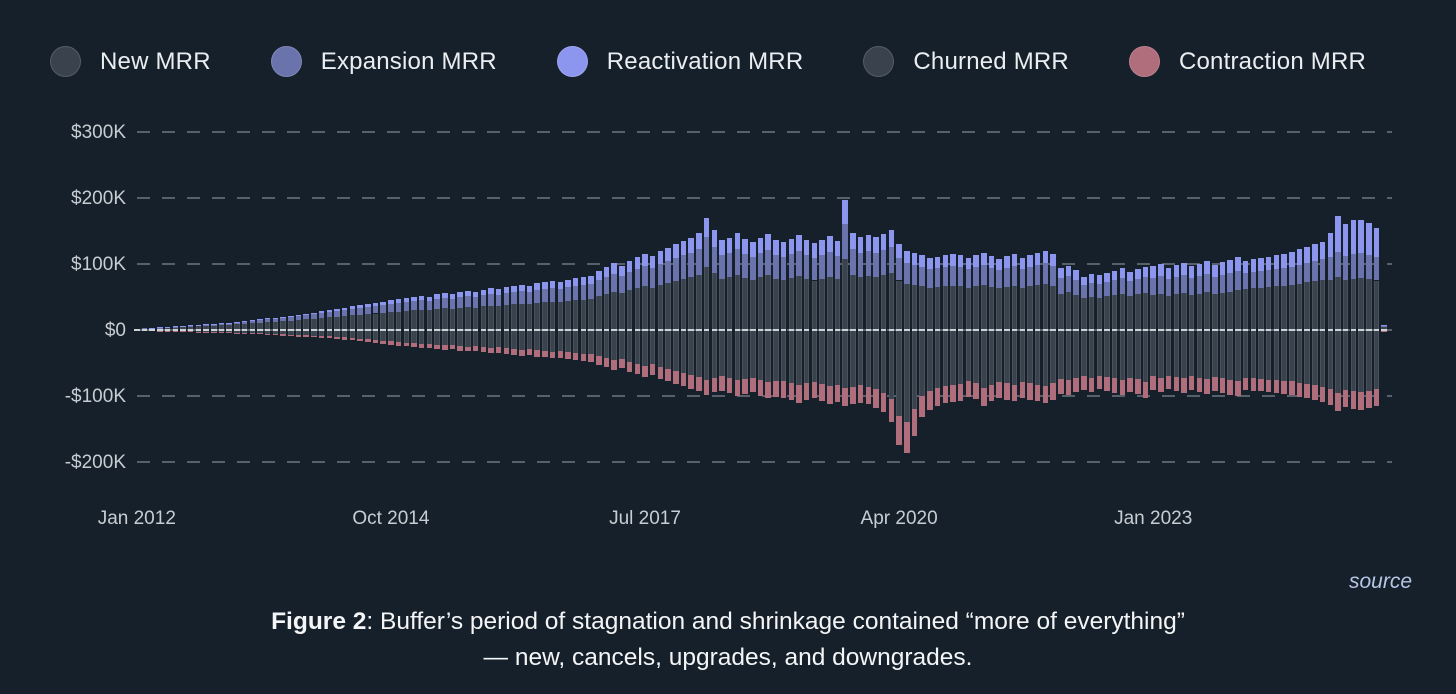  Describe the element at coordinates (1380, 581) in the screenshot. I see `source-link: source` at that location.